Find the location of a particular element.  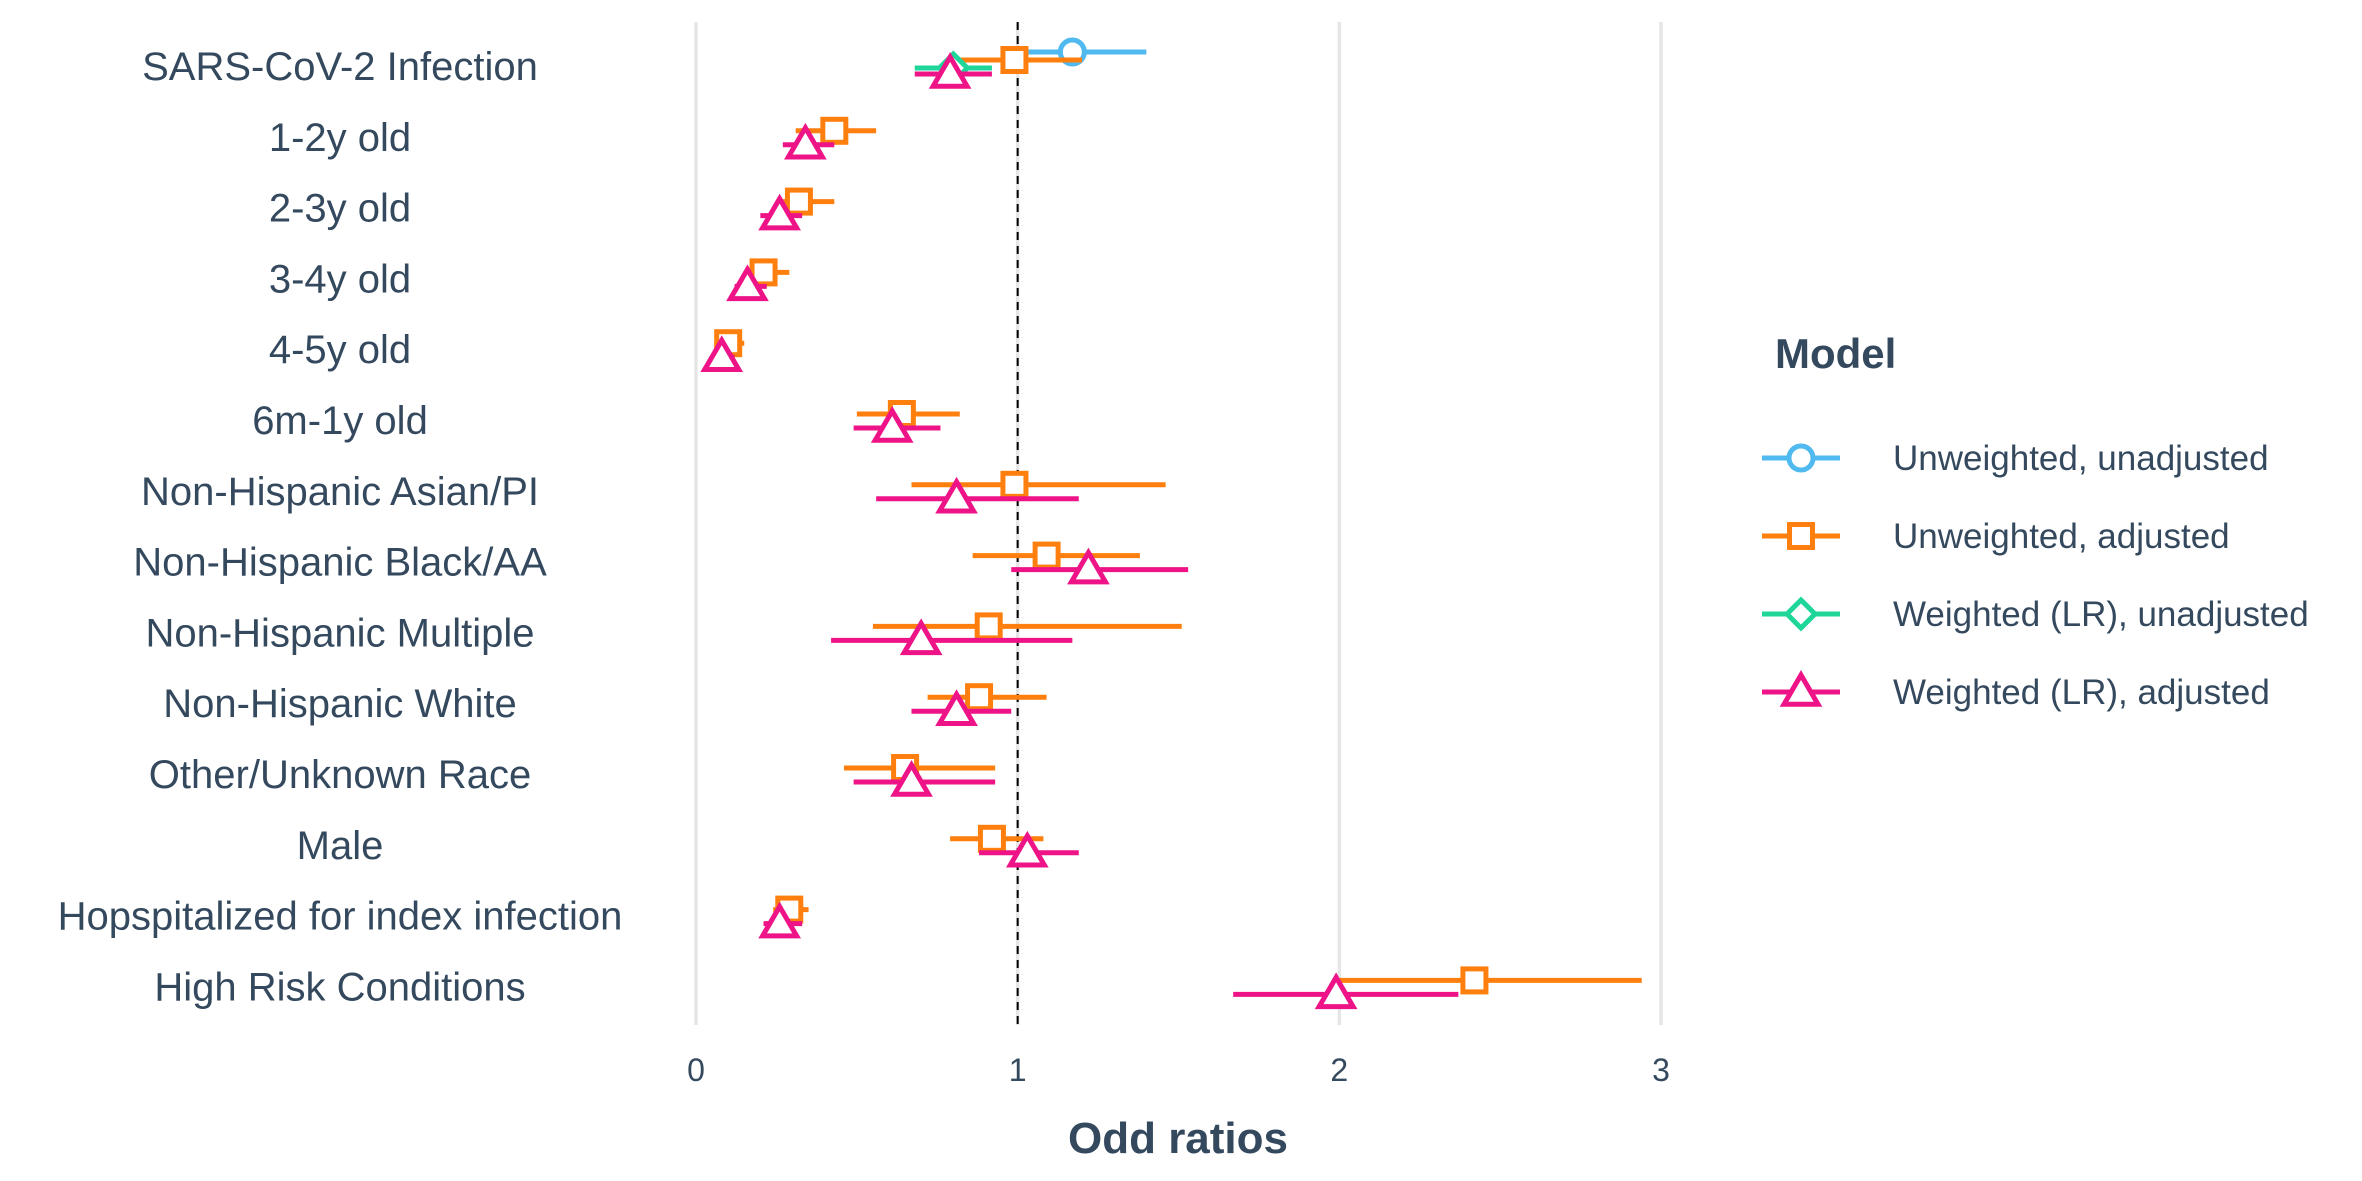

legend-item-unweighted-adjusted: Unweighted, adjusted is located at coordinates (1996, 536).